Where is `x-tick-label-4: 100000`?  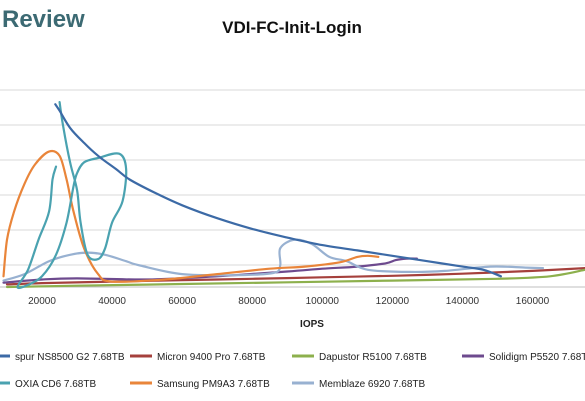 x-tick-label-4: 100000 is located at coordinates (323, 301).